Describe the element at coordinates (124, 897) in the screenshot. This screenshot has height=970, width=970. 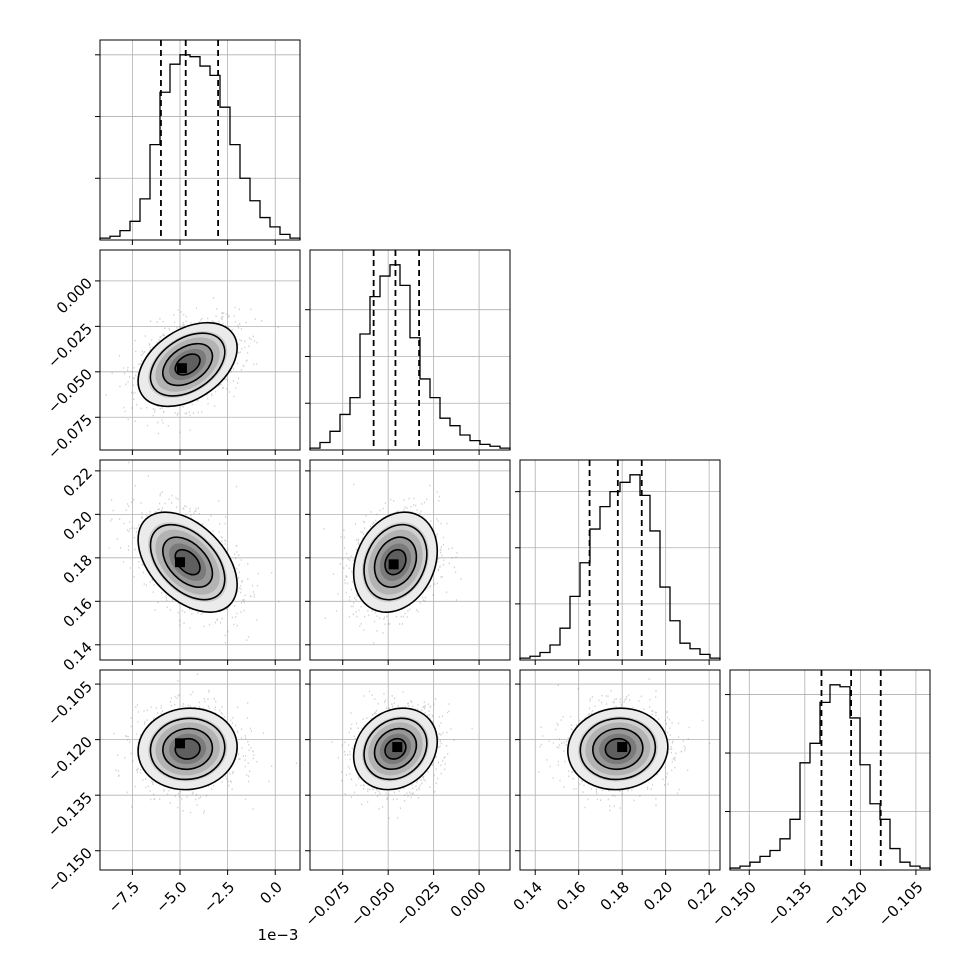
I see `x-tick-label-0-7p5: −7.5` at that location.